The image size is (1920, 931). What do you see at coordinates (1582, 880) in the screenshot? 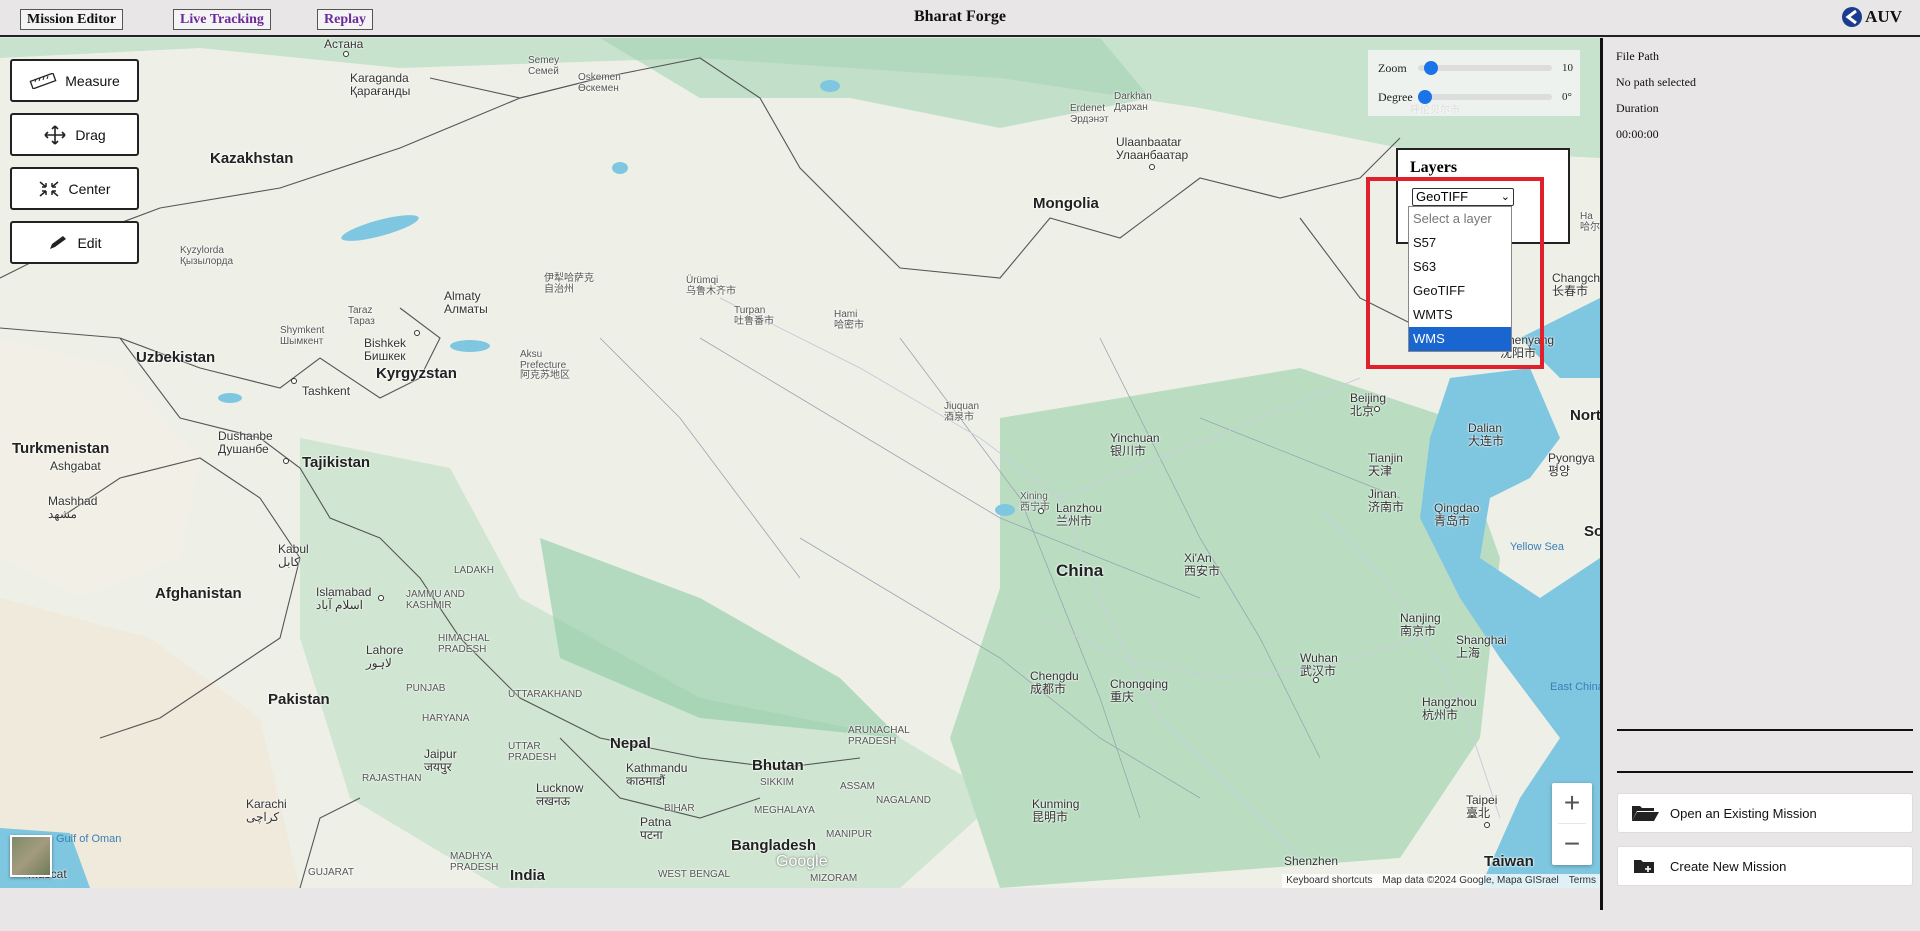
I see `terms-link: Terms` at bounding box center [1582, 880].